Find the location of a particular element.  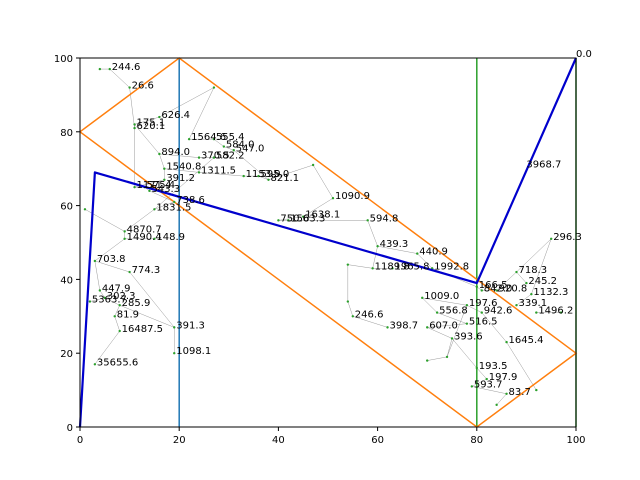

node-label-1: 244.6 is located at coordinates (126, 67).